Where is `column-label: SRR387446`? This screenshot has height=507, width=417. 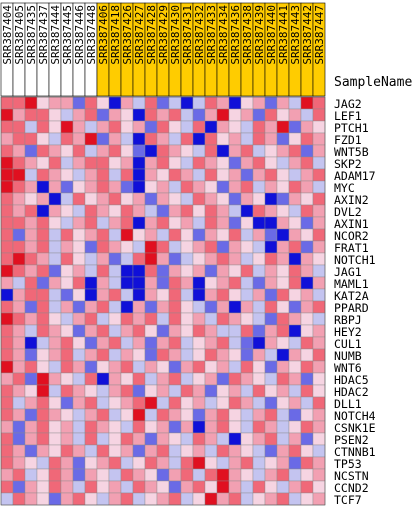 column-label: SRR387446 is located at coordinates (79, 35).